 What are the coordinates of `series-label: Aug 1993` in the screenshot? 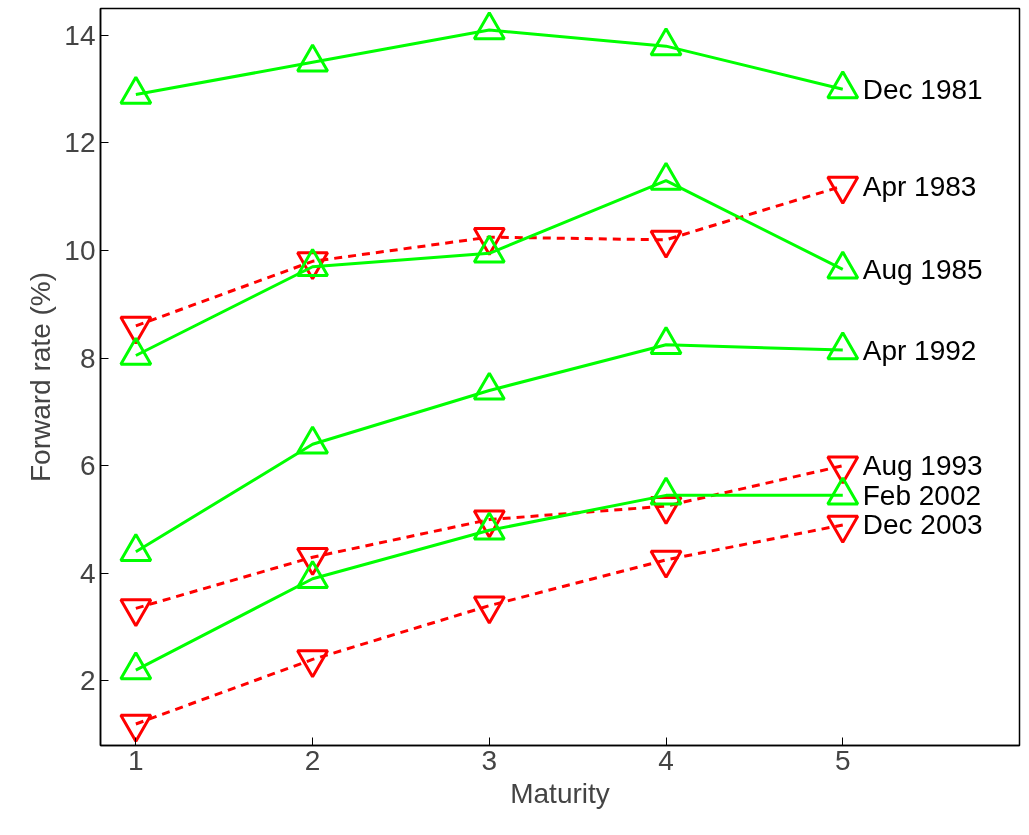 It's located at (922, 466).